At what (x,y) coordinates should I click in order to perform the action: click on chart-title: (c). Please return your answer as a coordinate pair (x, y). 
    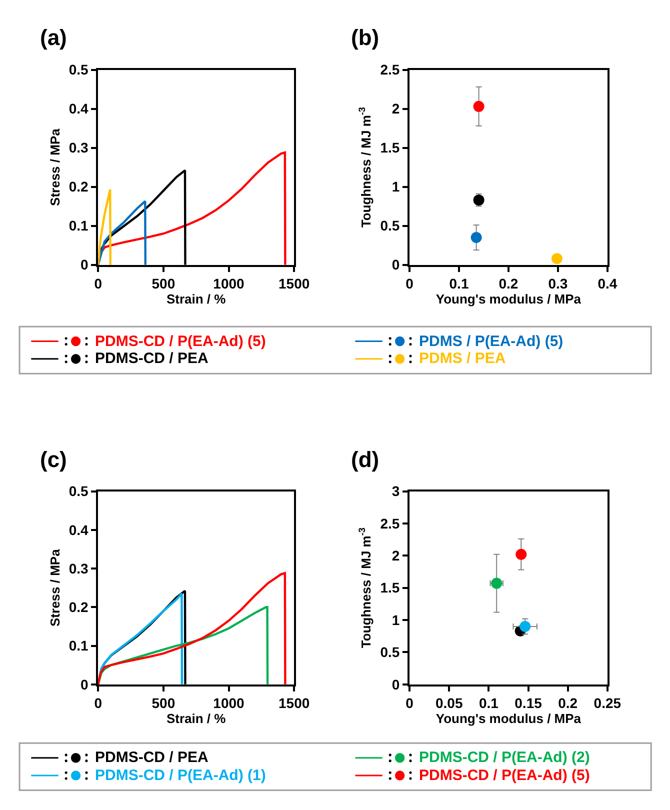
    Looking at the image, I should click on (53, 459).